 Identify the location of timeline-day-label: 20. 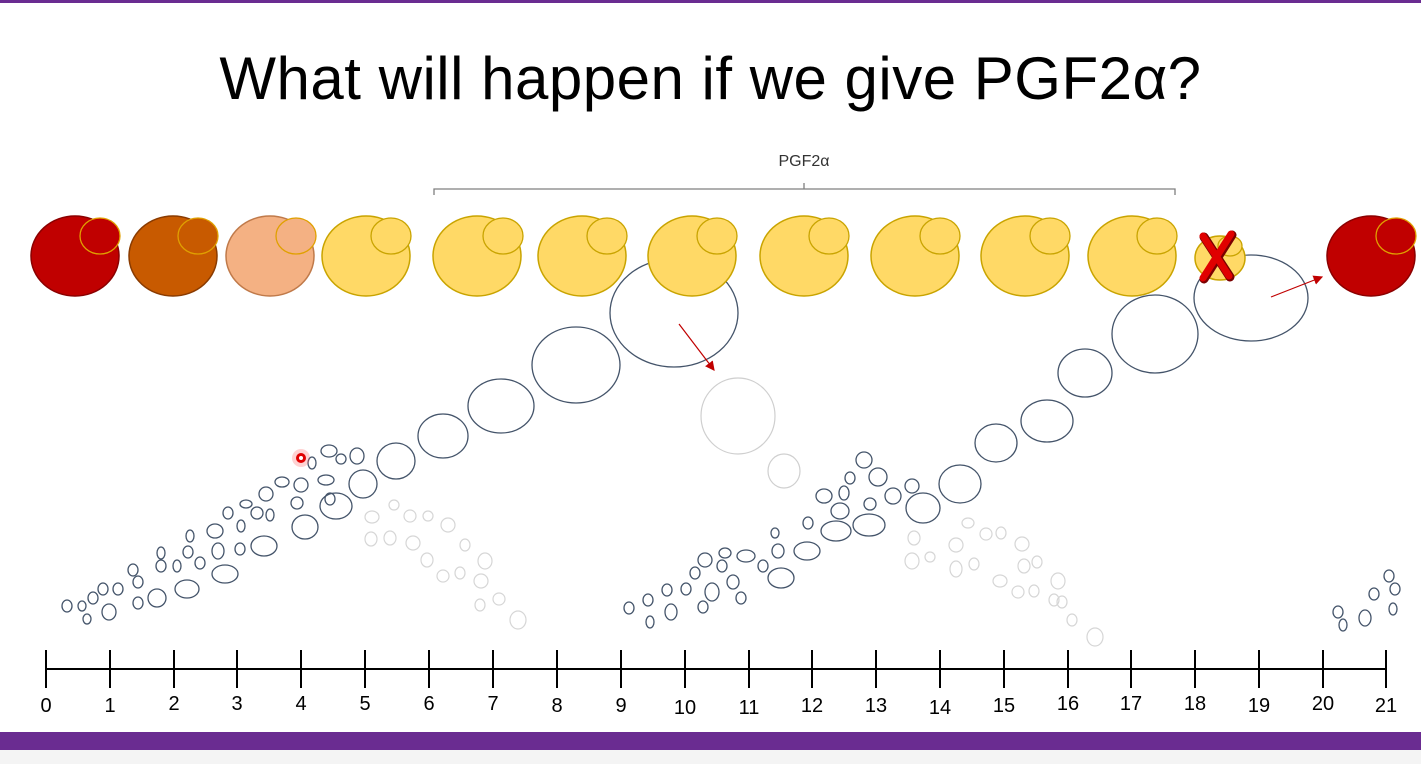
(1323, 704).